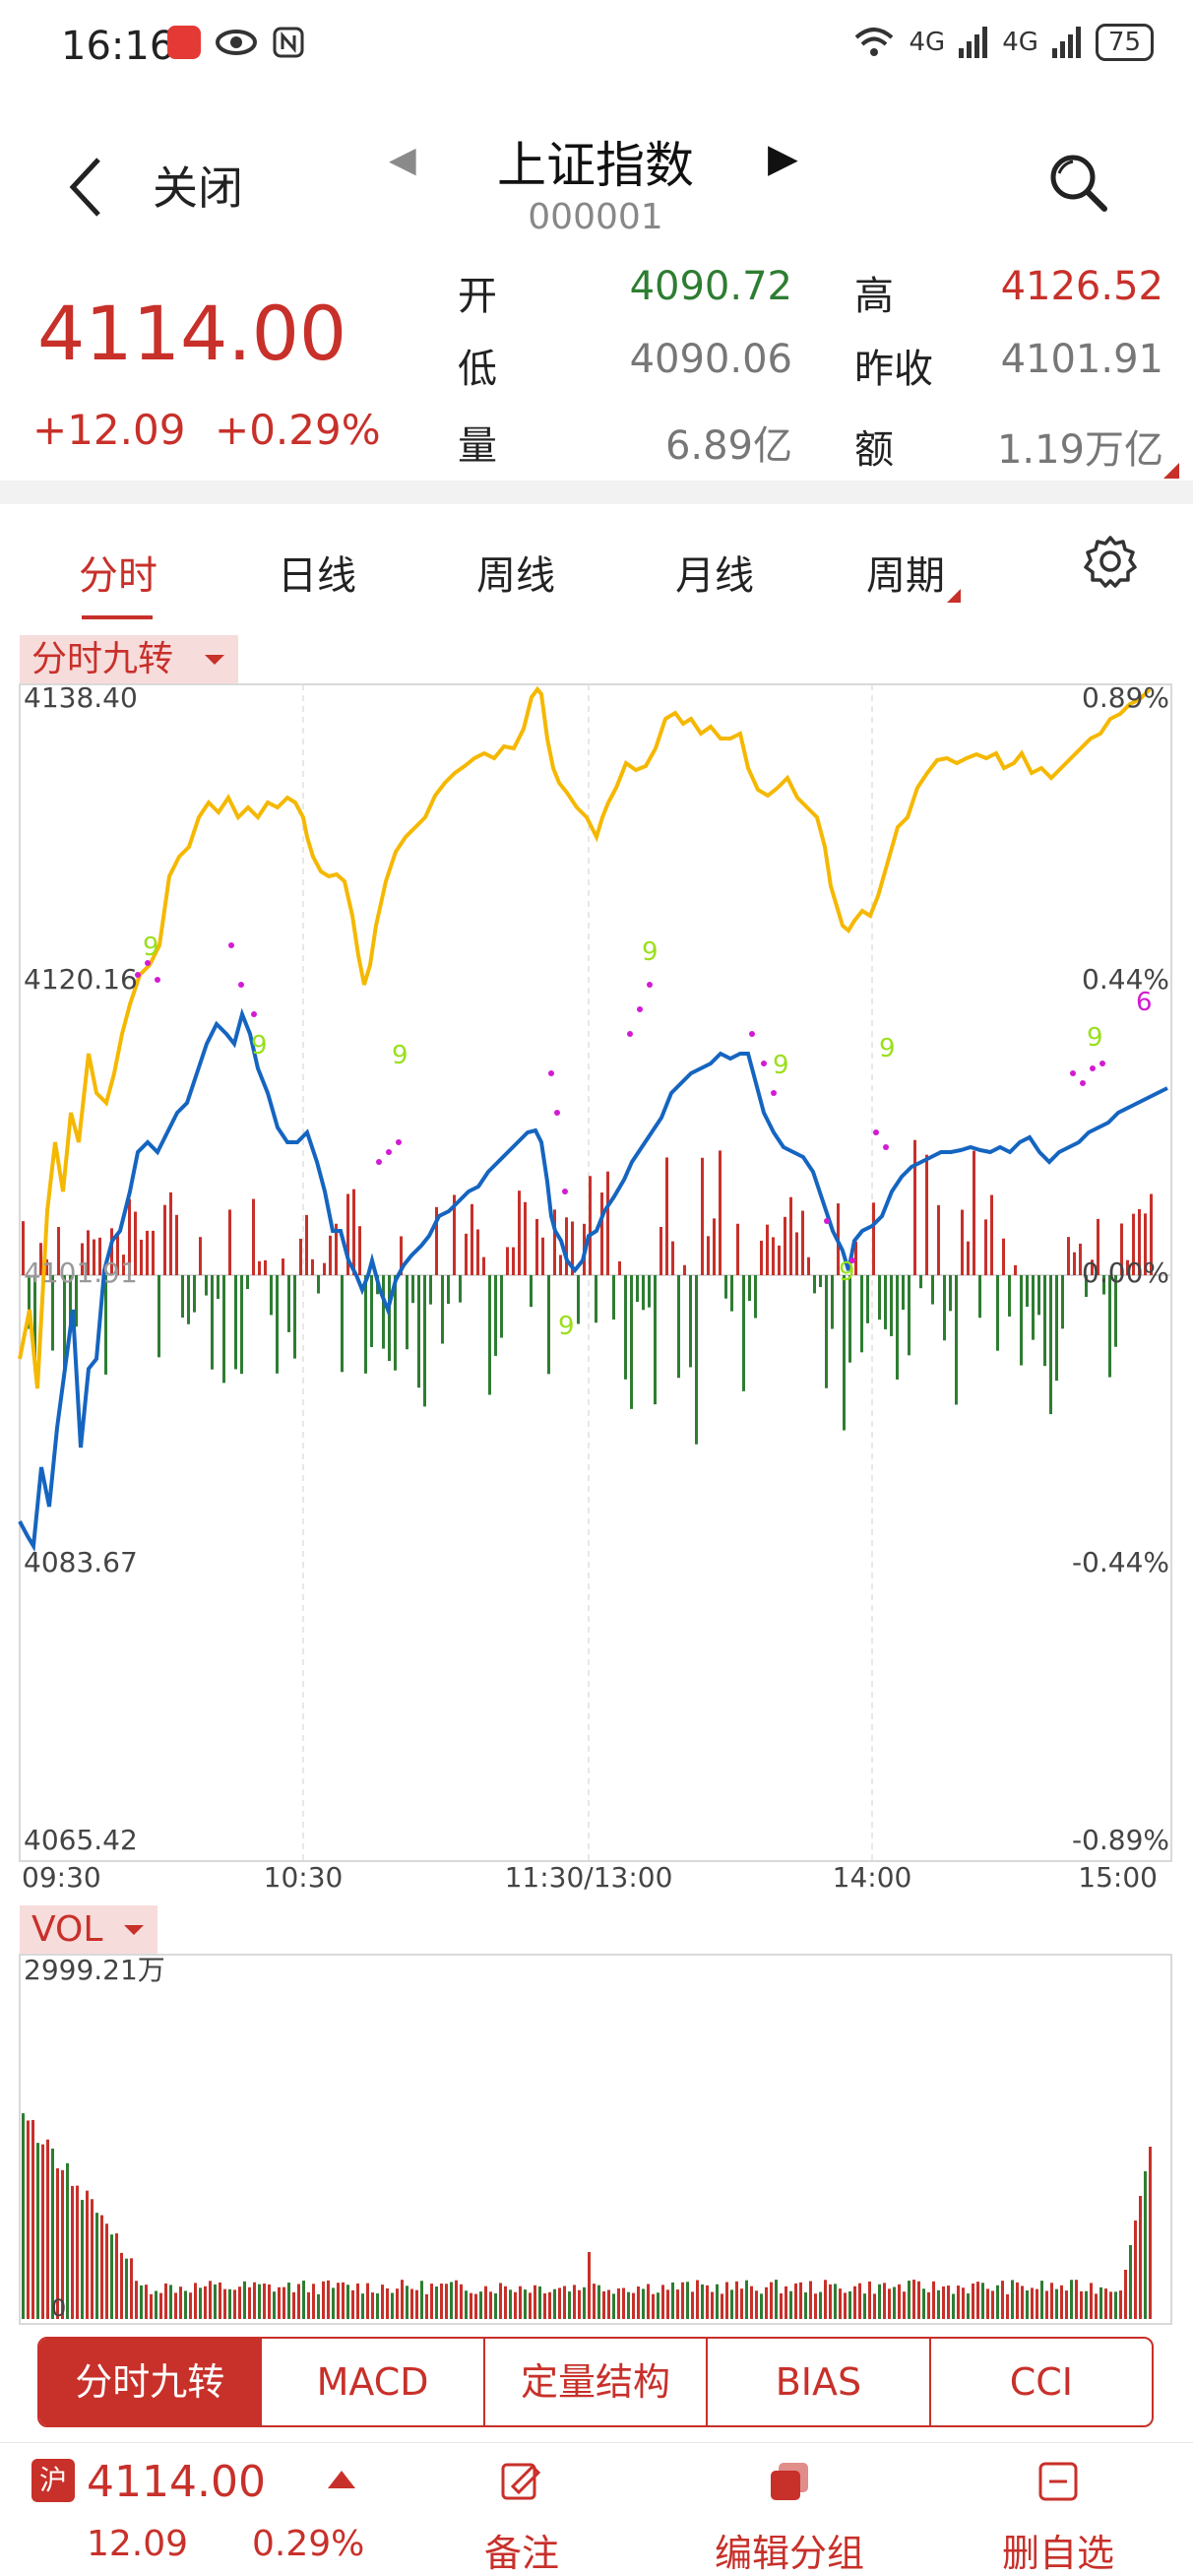 The width and height of the screenshot is (1193, 2576). I want to click on y-label-right: 0.89%, so click(1125, 697).